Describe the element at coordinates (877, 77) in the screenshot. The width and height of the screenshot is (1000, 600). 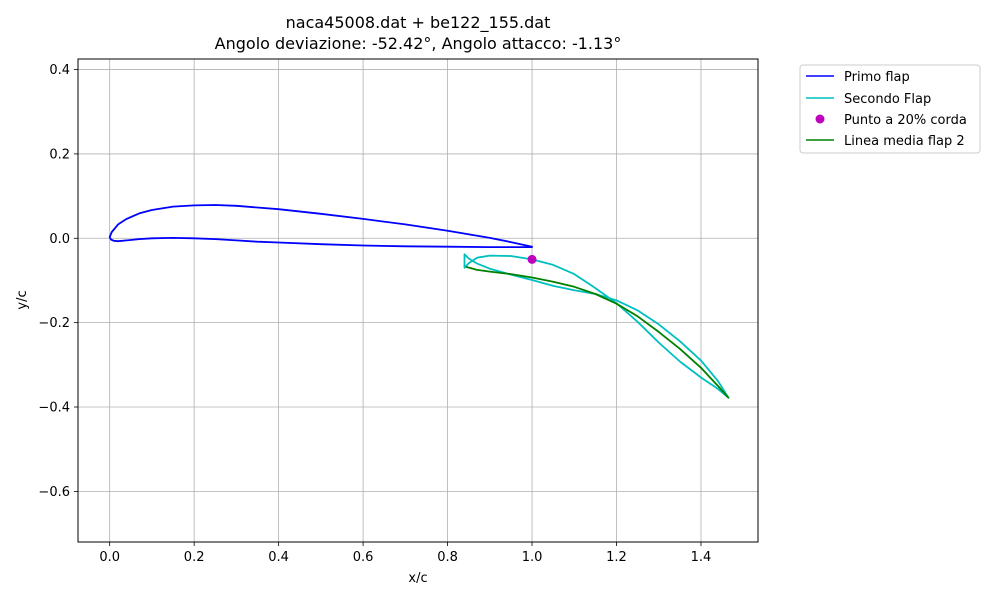
I see `legend-label-primo-flap: Primo flap` at that location.